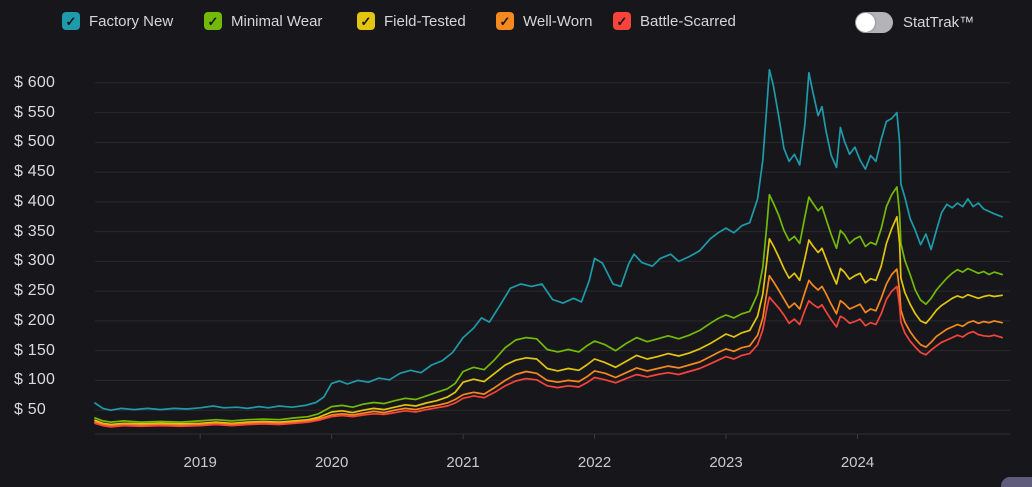 Image resolution: width=1032 pixels, height=487 pixels. I want to click on legend-item-factory-new: ✓ Factory New, so click(117, 21).